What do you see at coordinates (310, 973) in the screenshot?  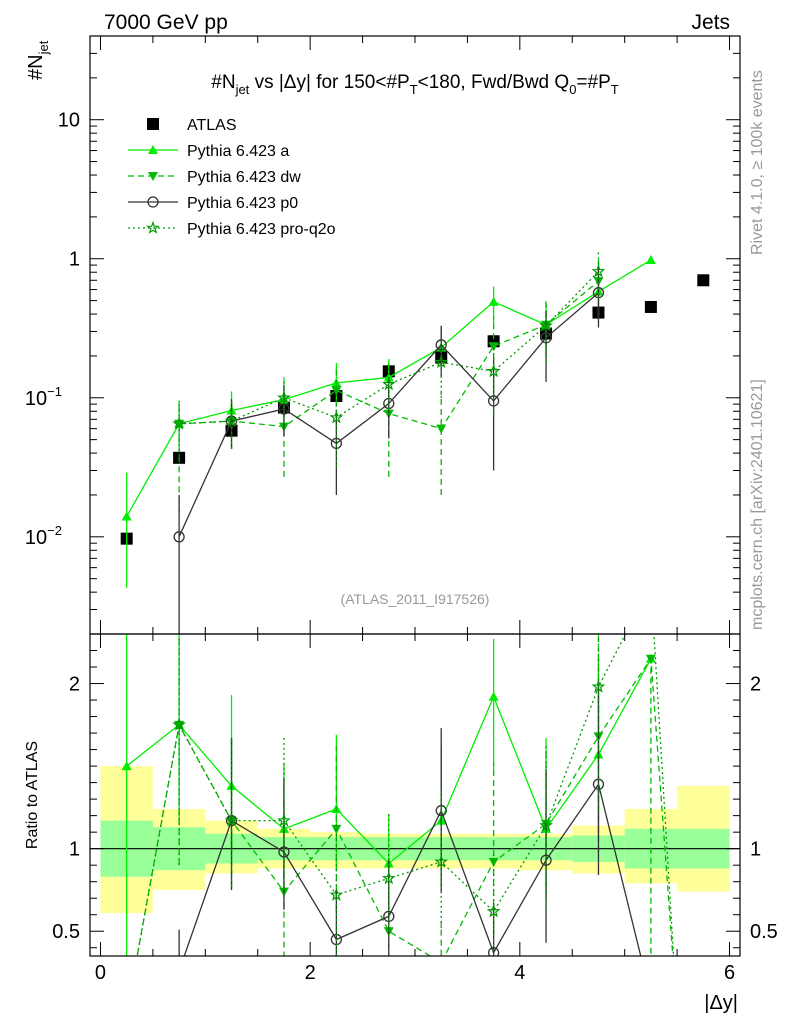 I see `xtick-label-1: 2` at bounding box center [310, 973].